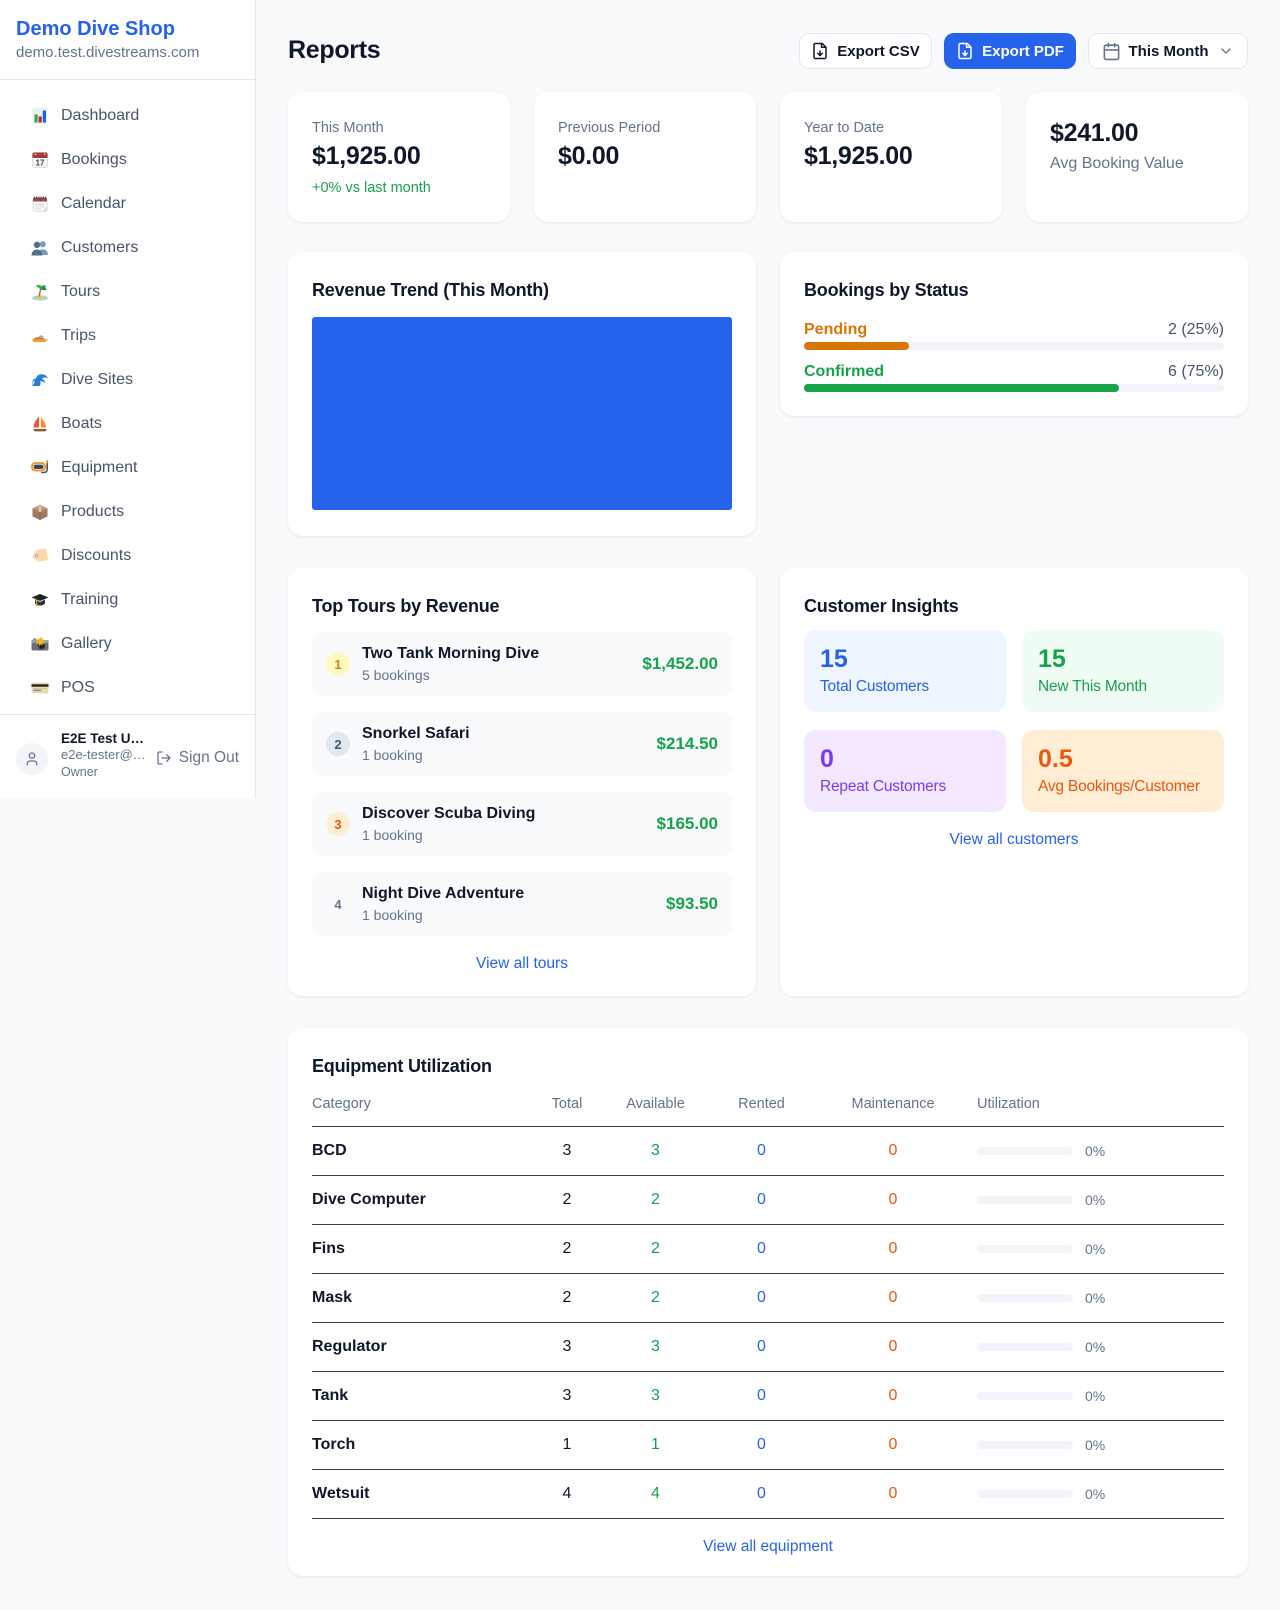  Describe the element at coordinates (40, 163) in the screenshot. I see `svg-text: 17` at that location.